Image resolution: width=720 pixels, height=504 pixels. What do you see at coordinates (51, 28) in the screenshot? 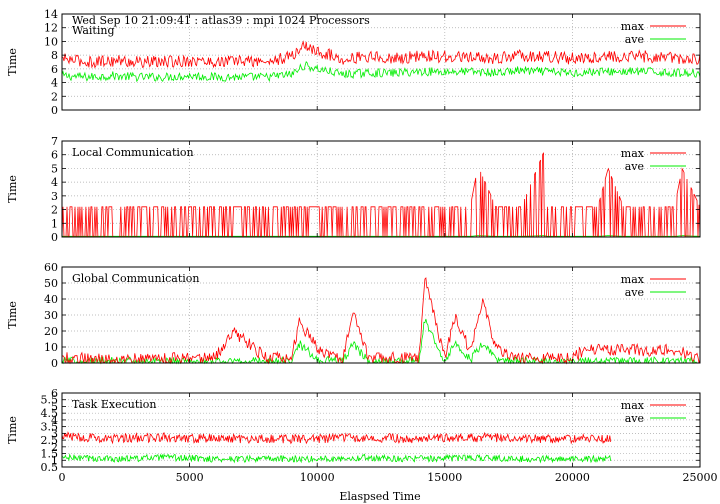
I see `y-tick-label: 12` at bounding box center [51, 28].